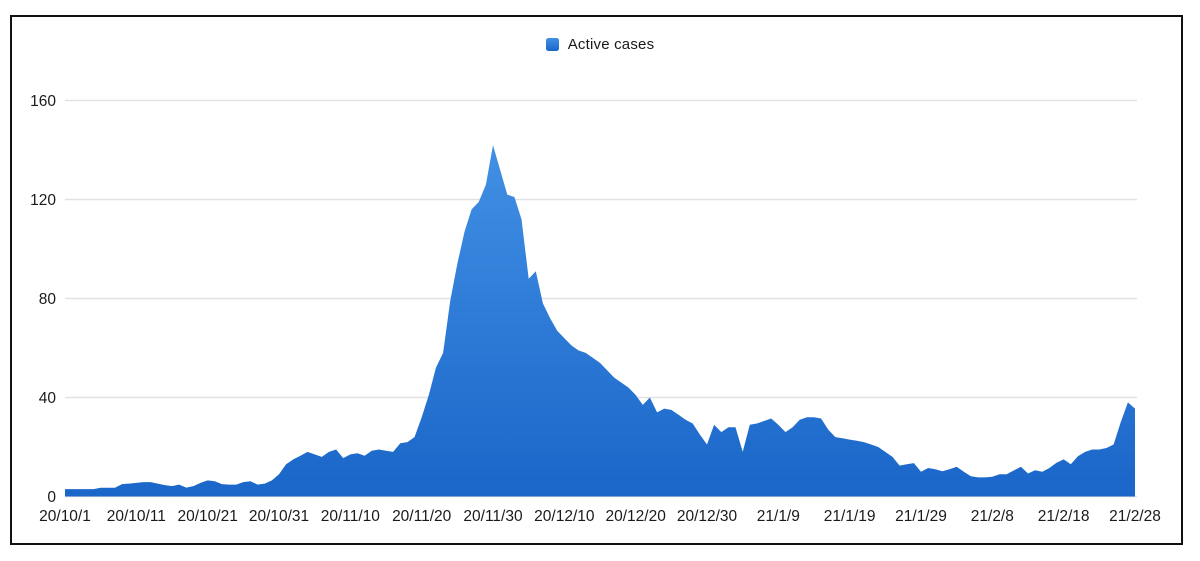 The image size is (1200, 561). Describe the element at coordinates (1135, 516) in the screenshot. I see `x-axis-tick-label: 21/2/28` at that location.